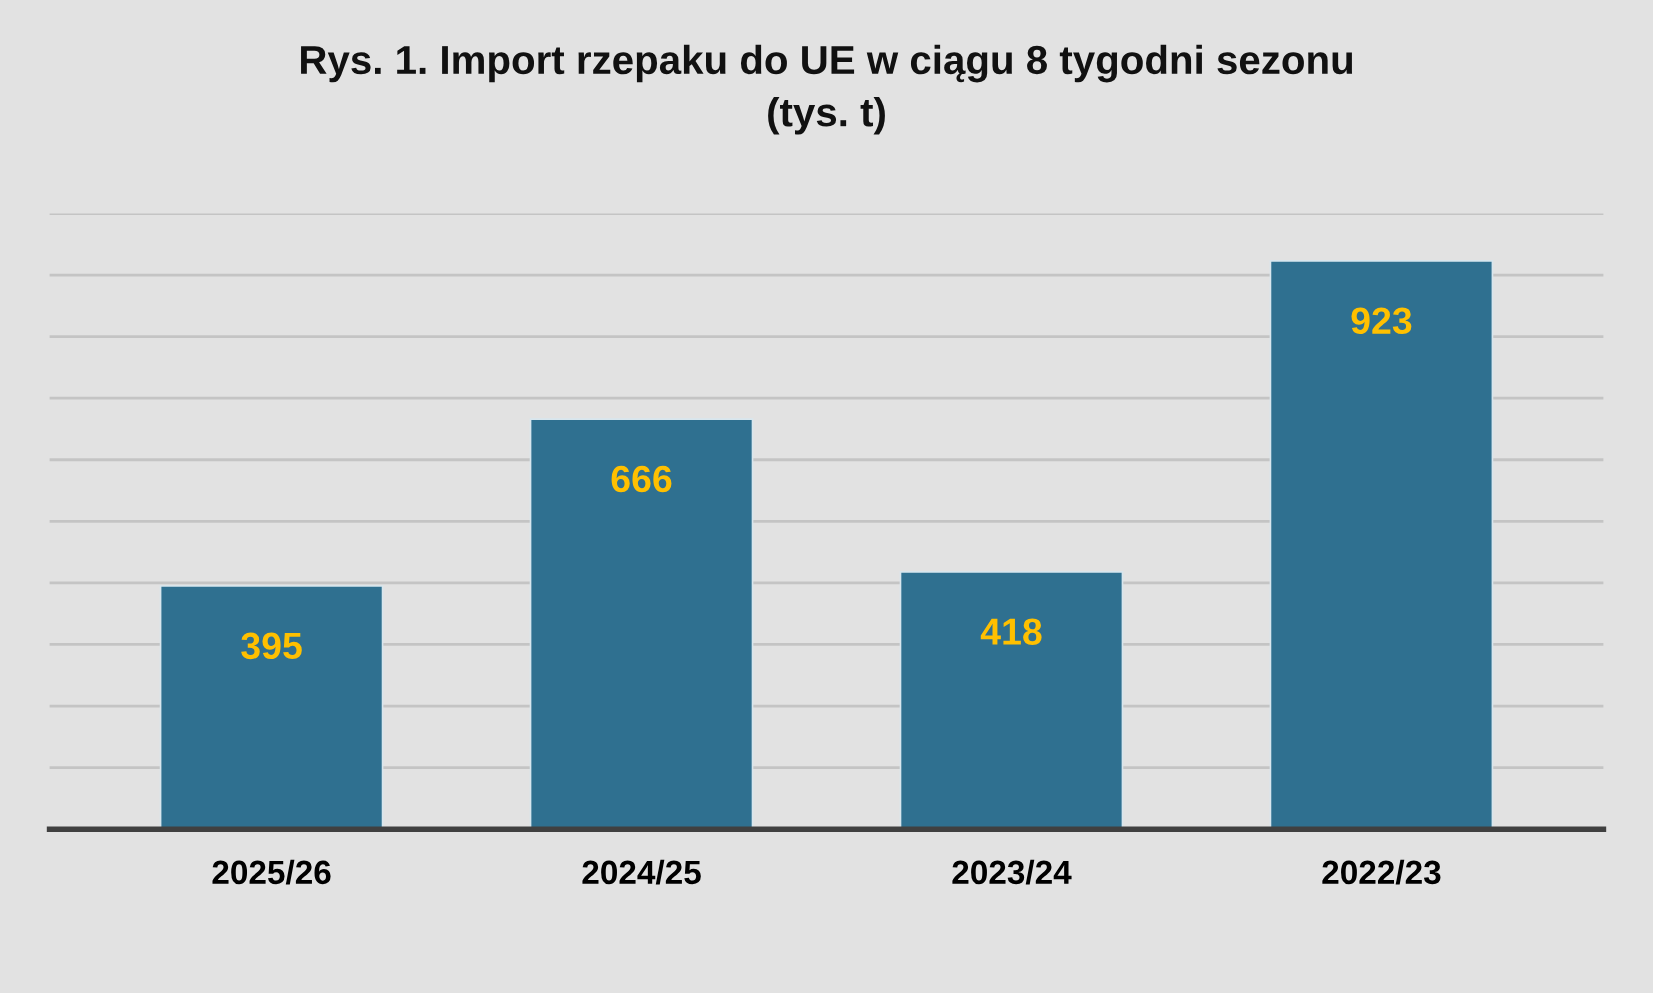  Describe the element at coordinates (1012, 872) in the screenshot. I see `x-tick-label: 2023/24` at that location.